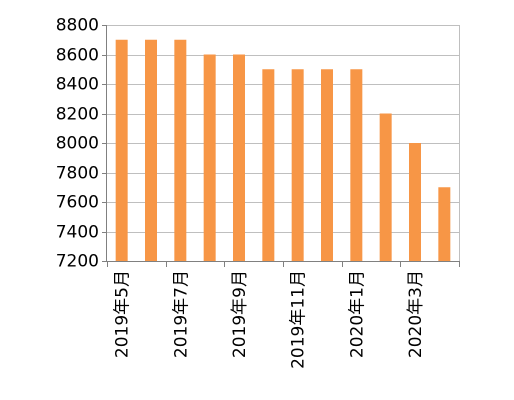 The width and height of the screenshot is (514, 400). Describe the element at coordinates (77, 262) in the screenshot. I see `y-tick-label: 7200` at that location.